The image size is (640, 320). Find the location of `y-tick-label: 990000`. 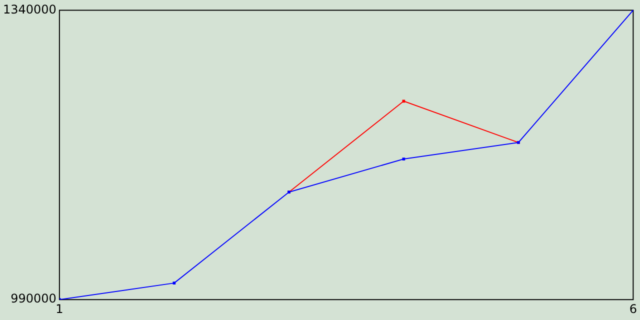

y-tick-label: 990000 is located at coordinates (33, 299).